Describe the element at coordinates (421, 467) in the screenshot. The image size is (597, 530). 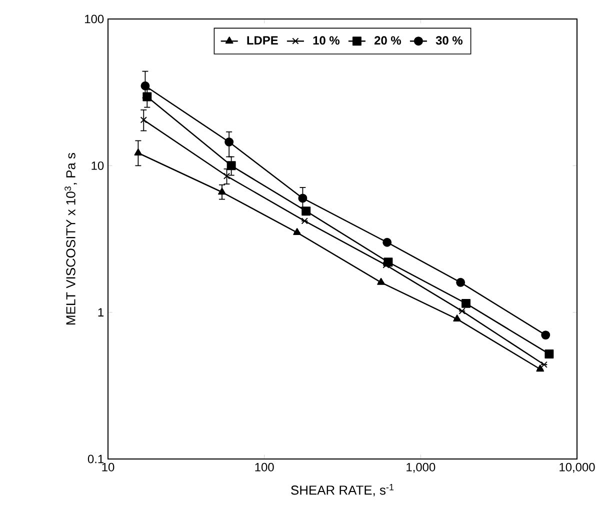
I see `x-tick-label: 1,000` at that location.